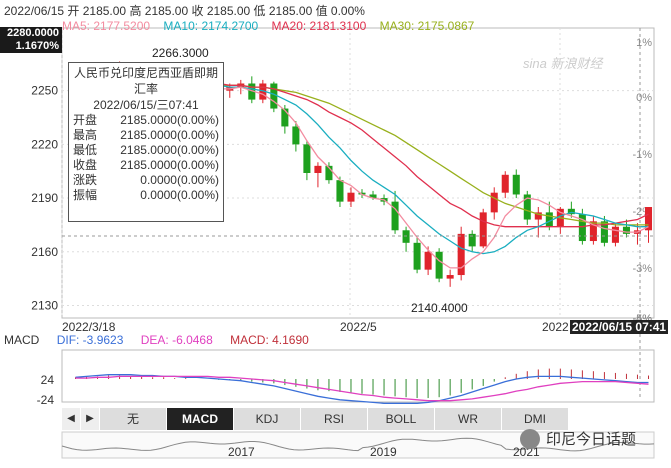  Describe the element at coordinates (535, 419) in the screenshot. I see `tab-dmi: DMI` at that location.